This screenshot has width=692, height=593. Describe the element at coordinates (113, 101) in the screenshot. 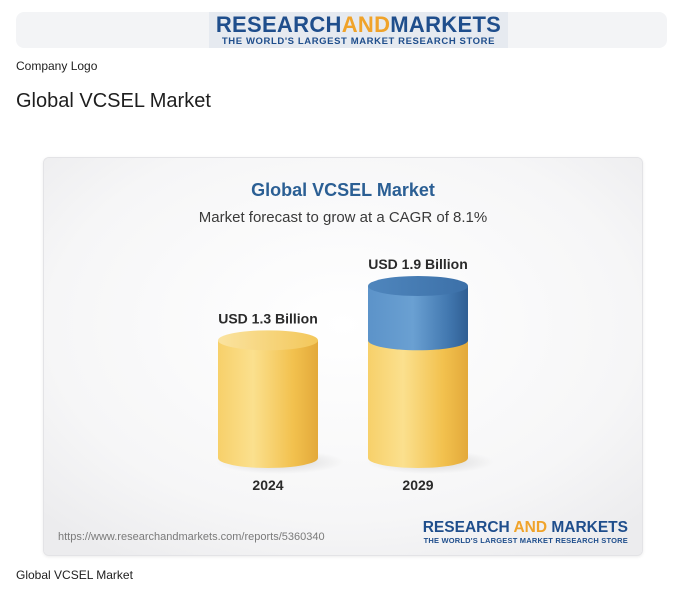

I see `page-title: Global VCSEL Market` at that location.